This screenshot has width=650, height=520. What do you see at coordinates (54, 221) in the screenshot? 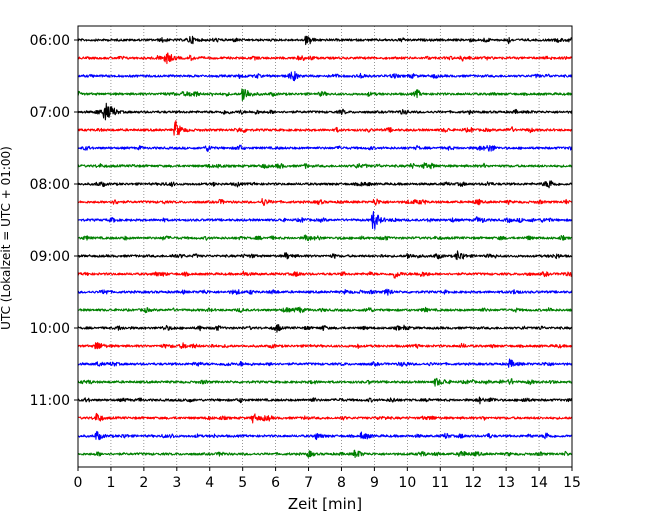
I see `y-axis-ticks: 06:00 07:00 08:00 09:00 10:00 11:00` at bounding box center [54, 221].